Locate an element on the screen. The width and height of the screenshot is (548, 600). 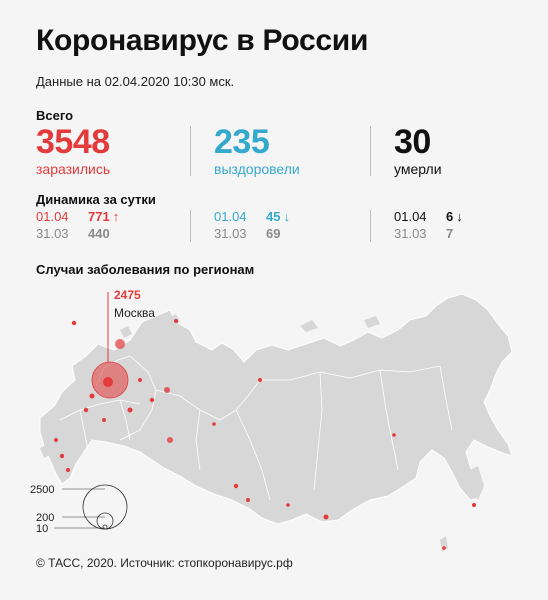
daily-recovered-today-value: 45 is located at coordinates (273, 216).